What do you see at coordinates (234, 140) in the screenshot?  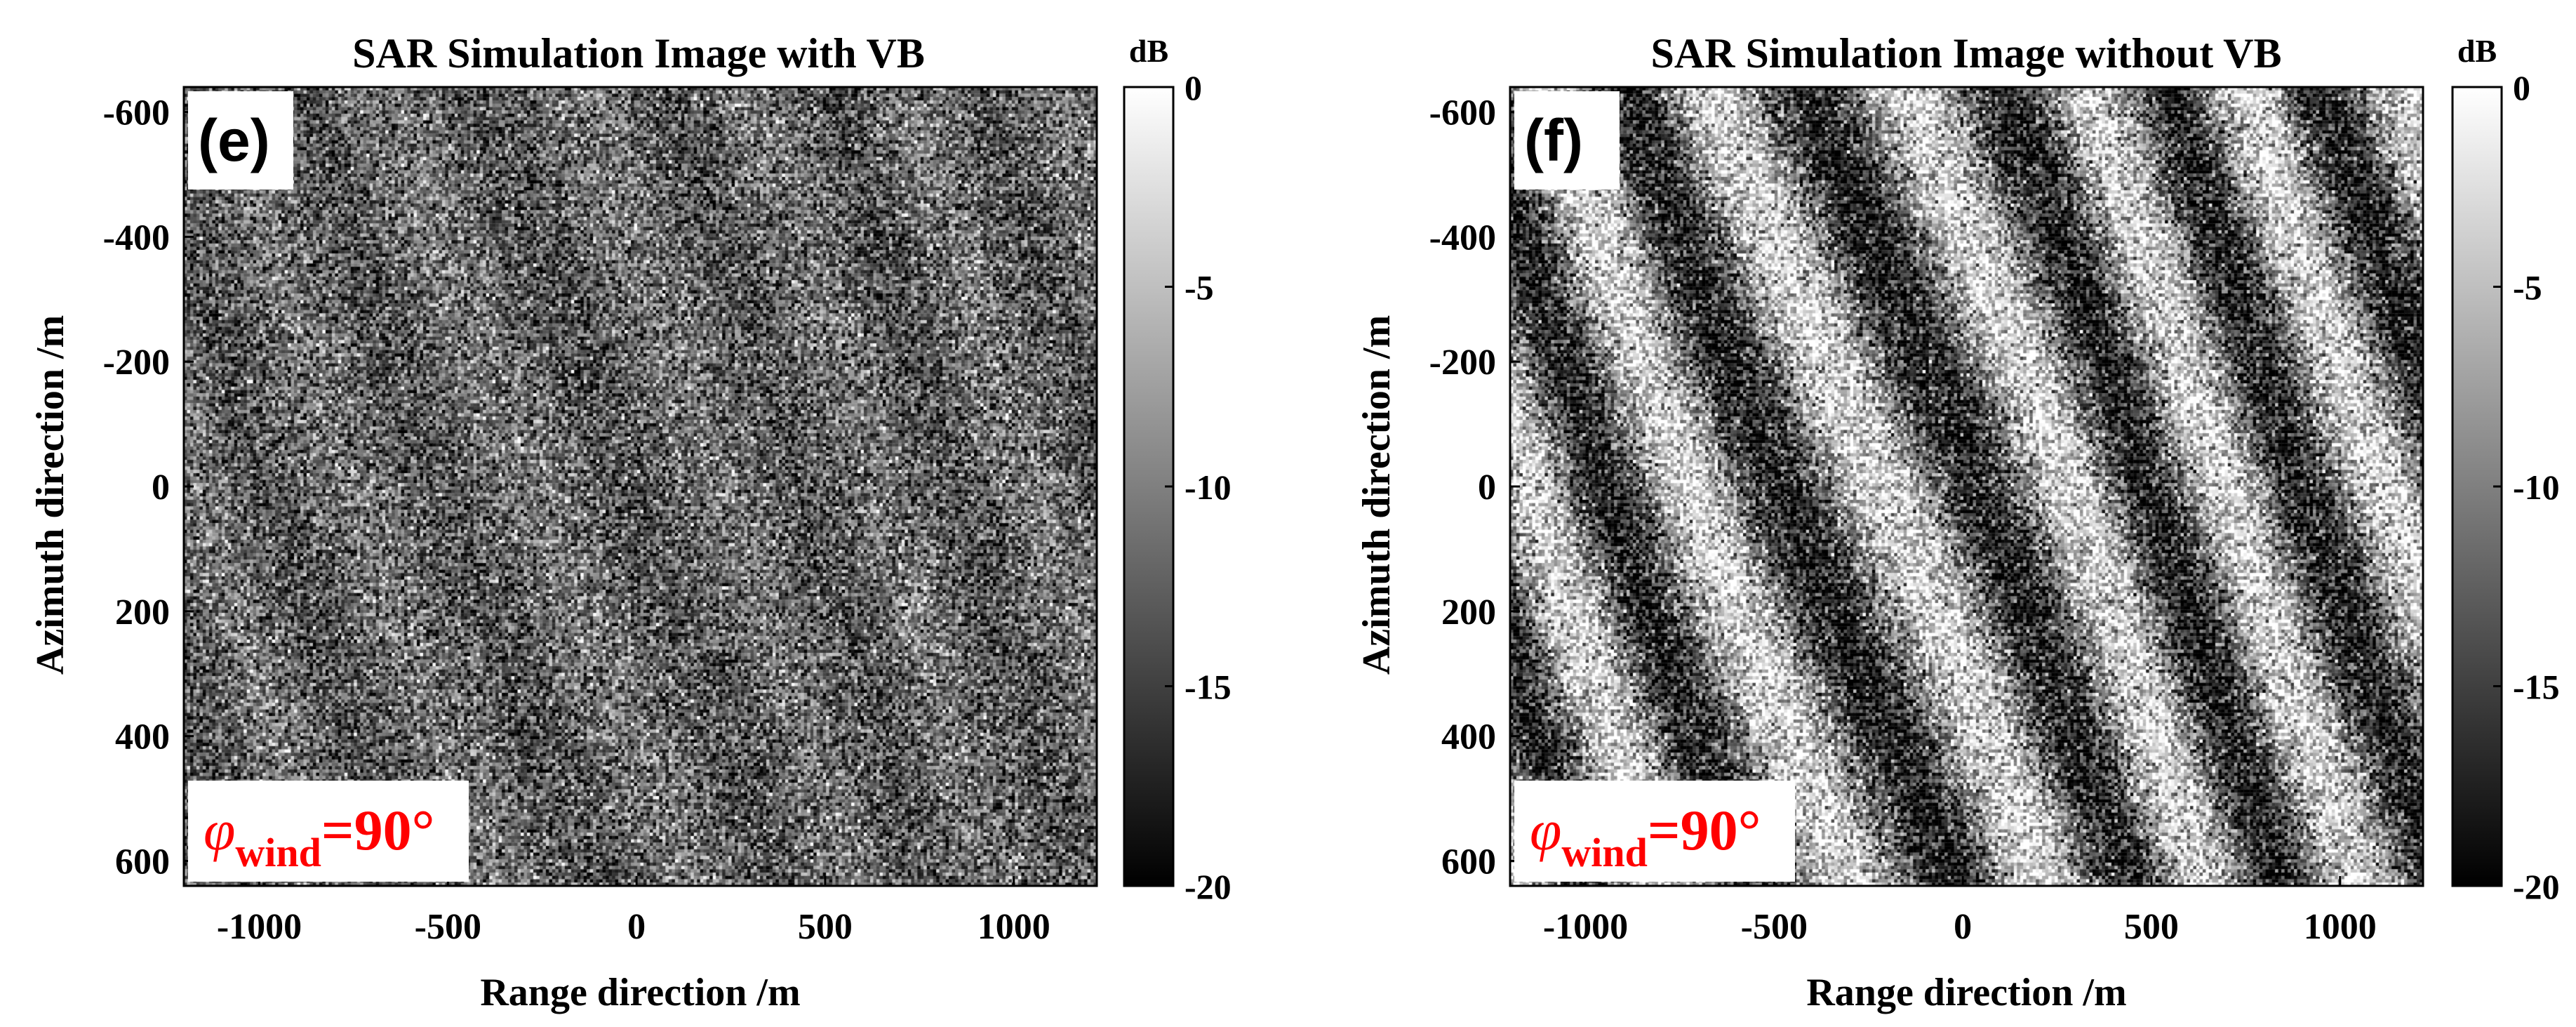 I see `panel-label: (e)` at bounding box center [234, 140].